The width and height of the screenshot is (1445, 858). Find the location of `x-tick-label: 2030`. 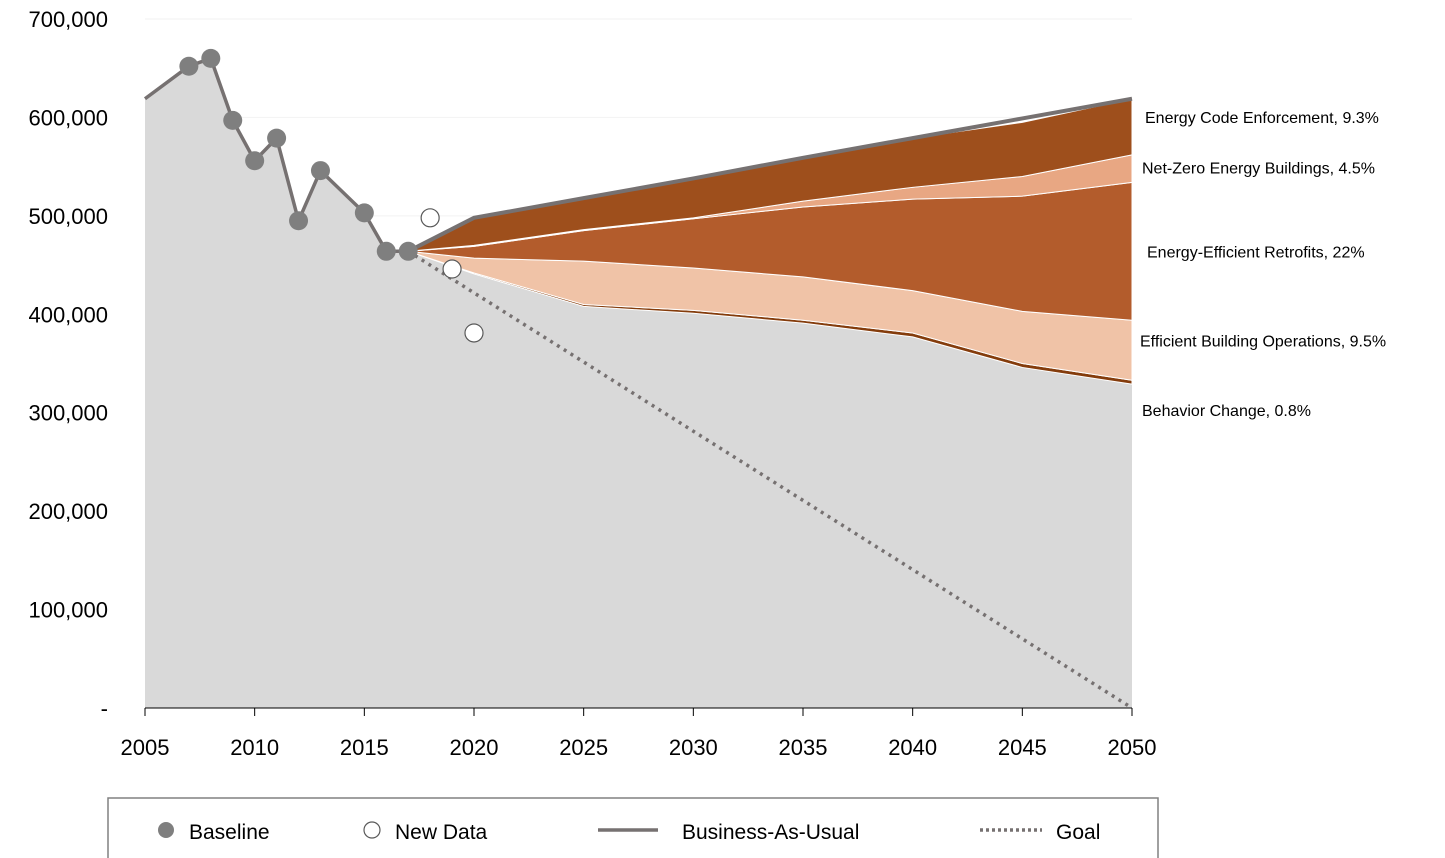

x-tick-label: 2030 is located at coordinates (693, 747).